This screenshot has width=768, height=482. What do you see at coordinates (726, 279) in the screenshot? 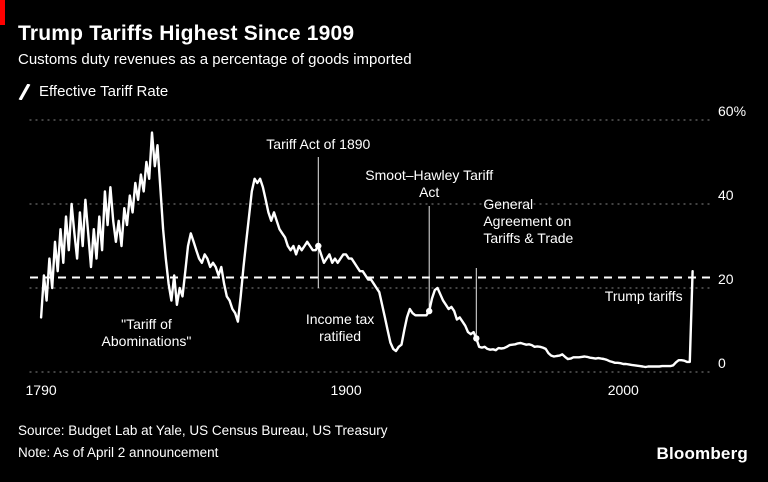
I see `y-axis-tick-label: 20` at bounding box center [726, 279].